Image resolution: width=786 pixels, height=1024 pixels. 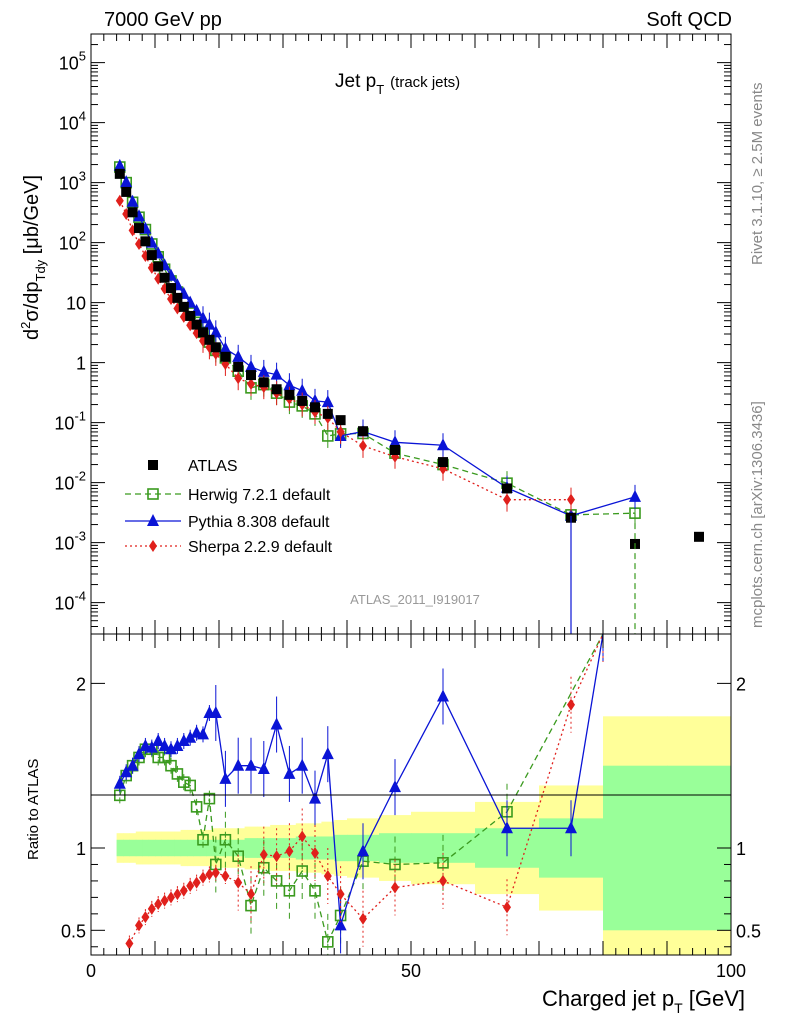 I want to click on main-y-tick-label: 10⁵, so click(x=72, y=61).